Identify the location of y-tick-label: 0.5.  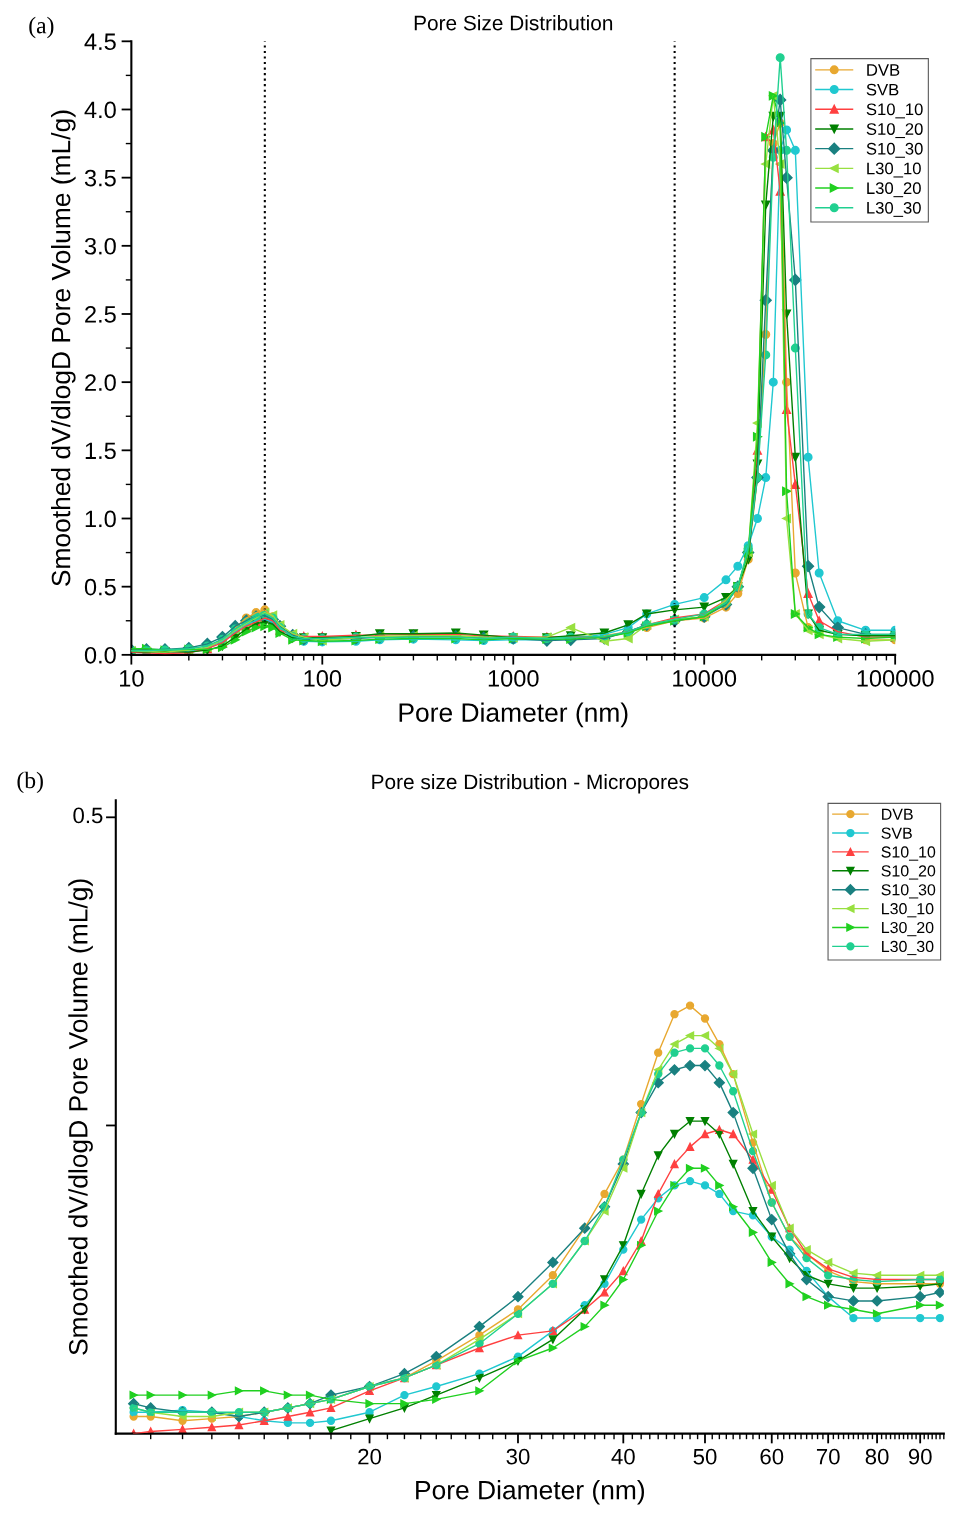
(100, 587).